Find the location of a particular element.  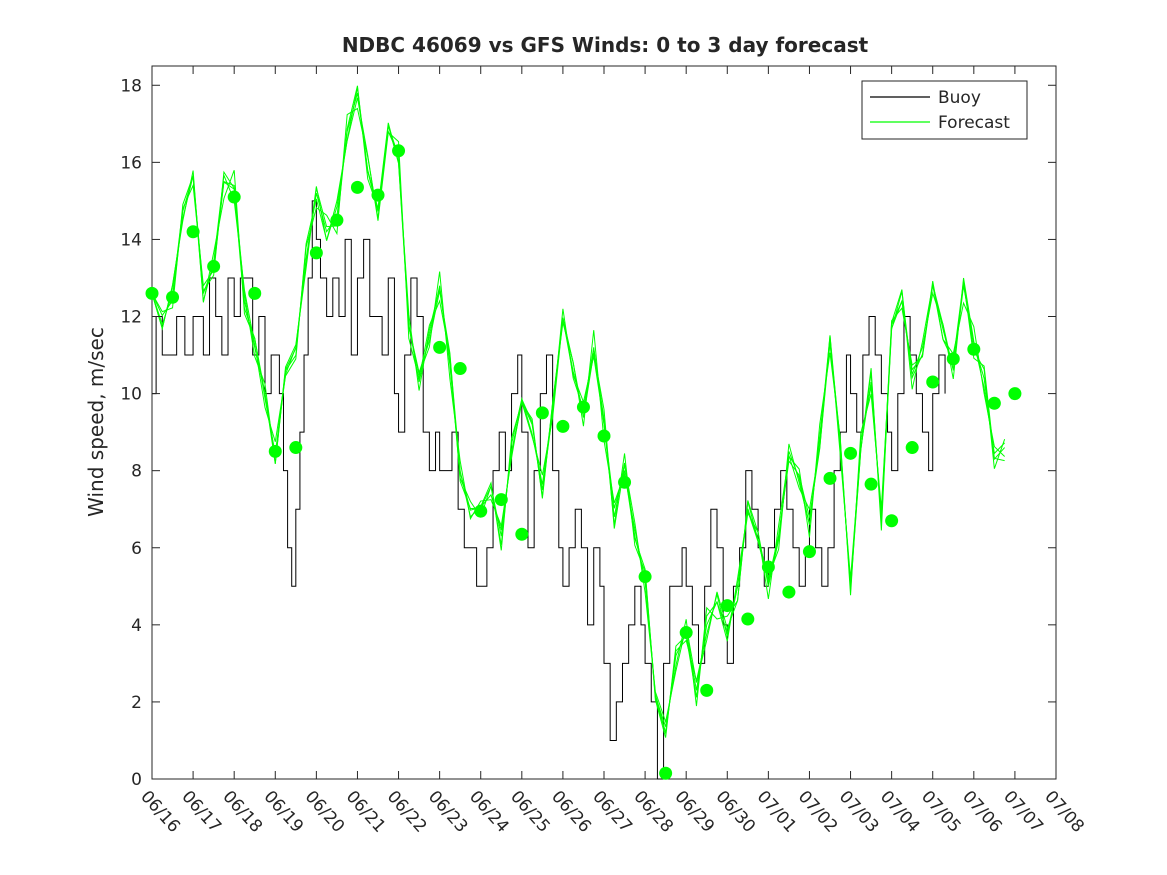

y-tick-label: 18 is located at coordinates (131, 86).